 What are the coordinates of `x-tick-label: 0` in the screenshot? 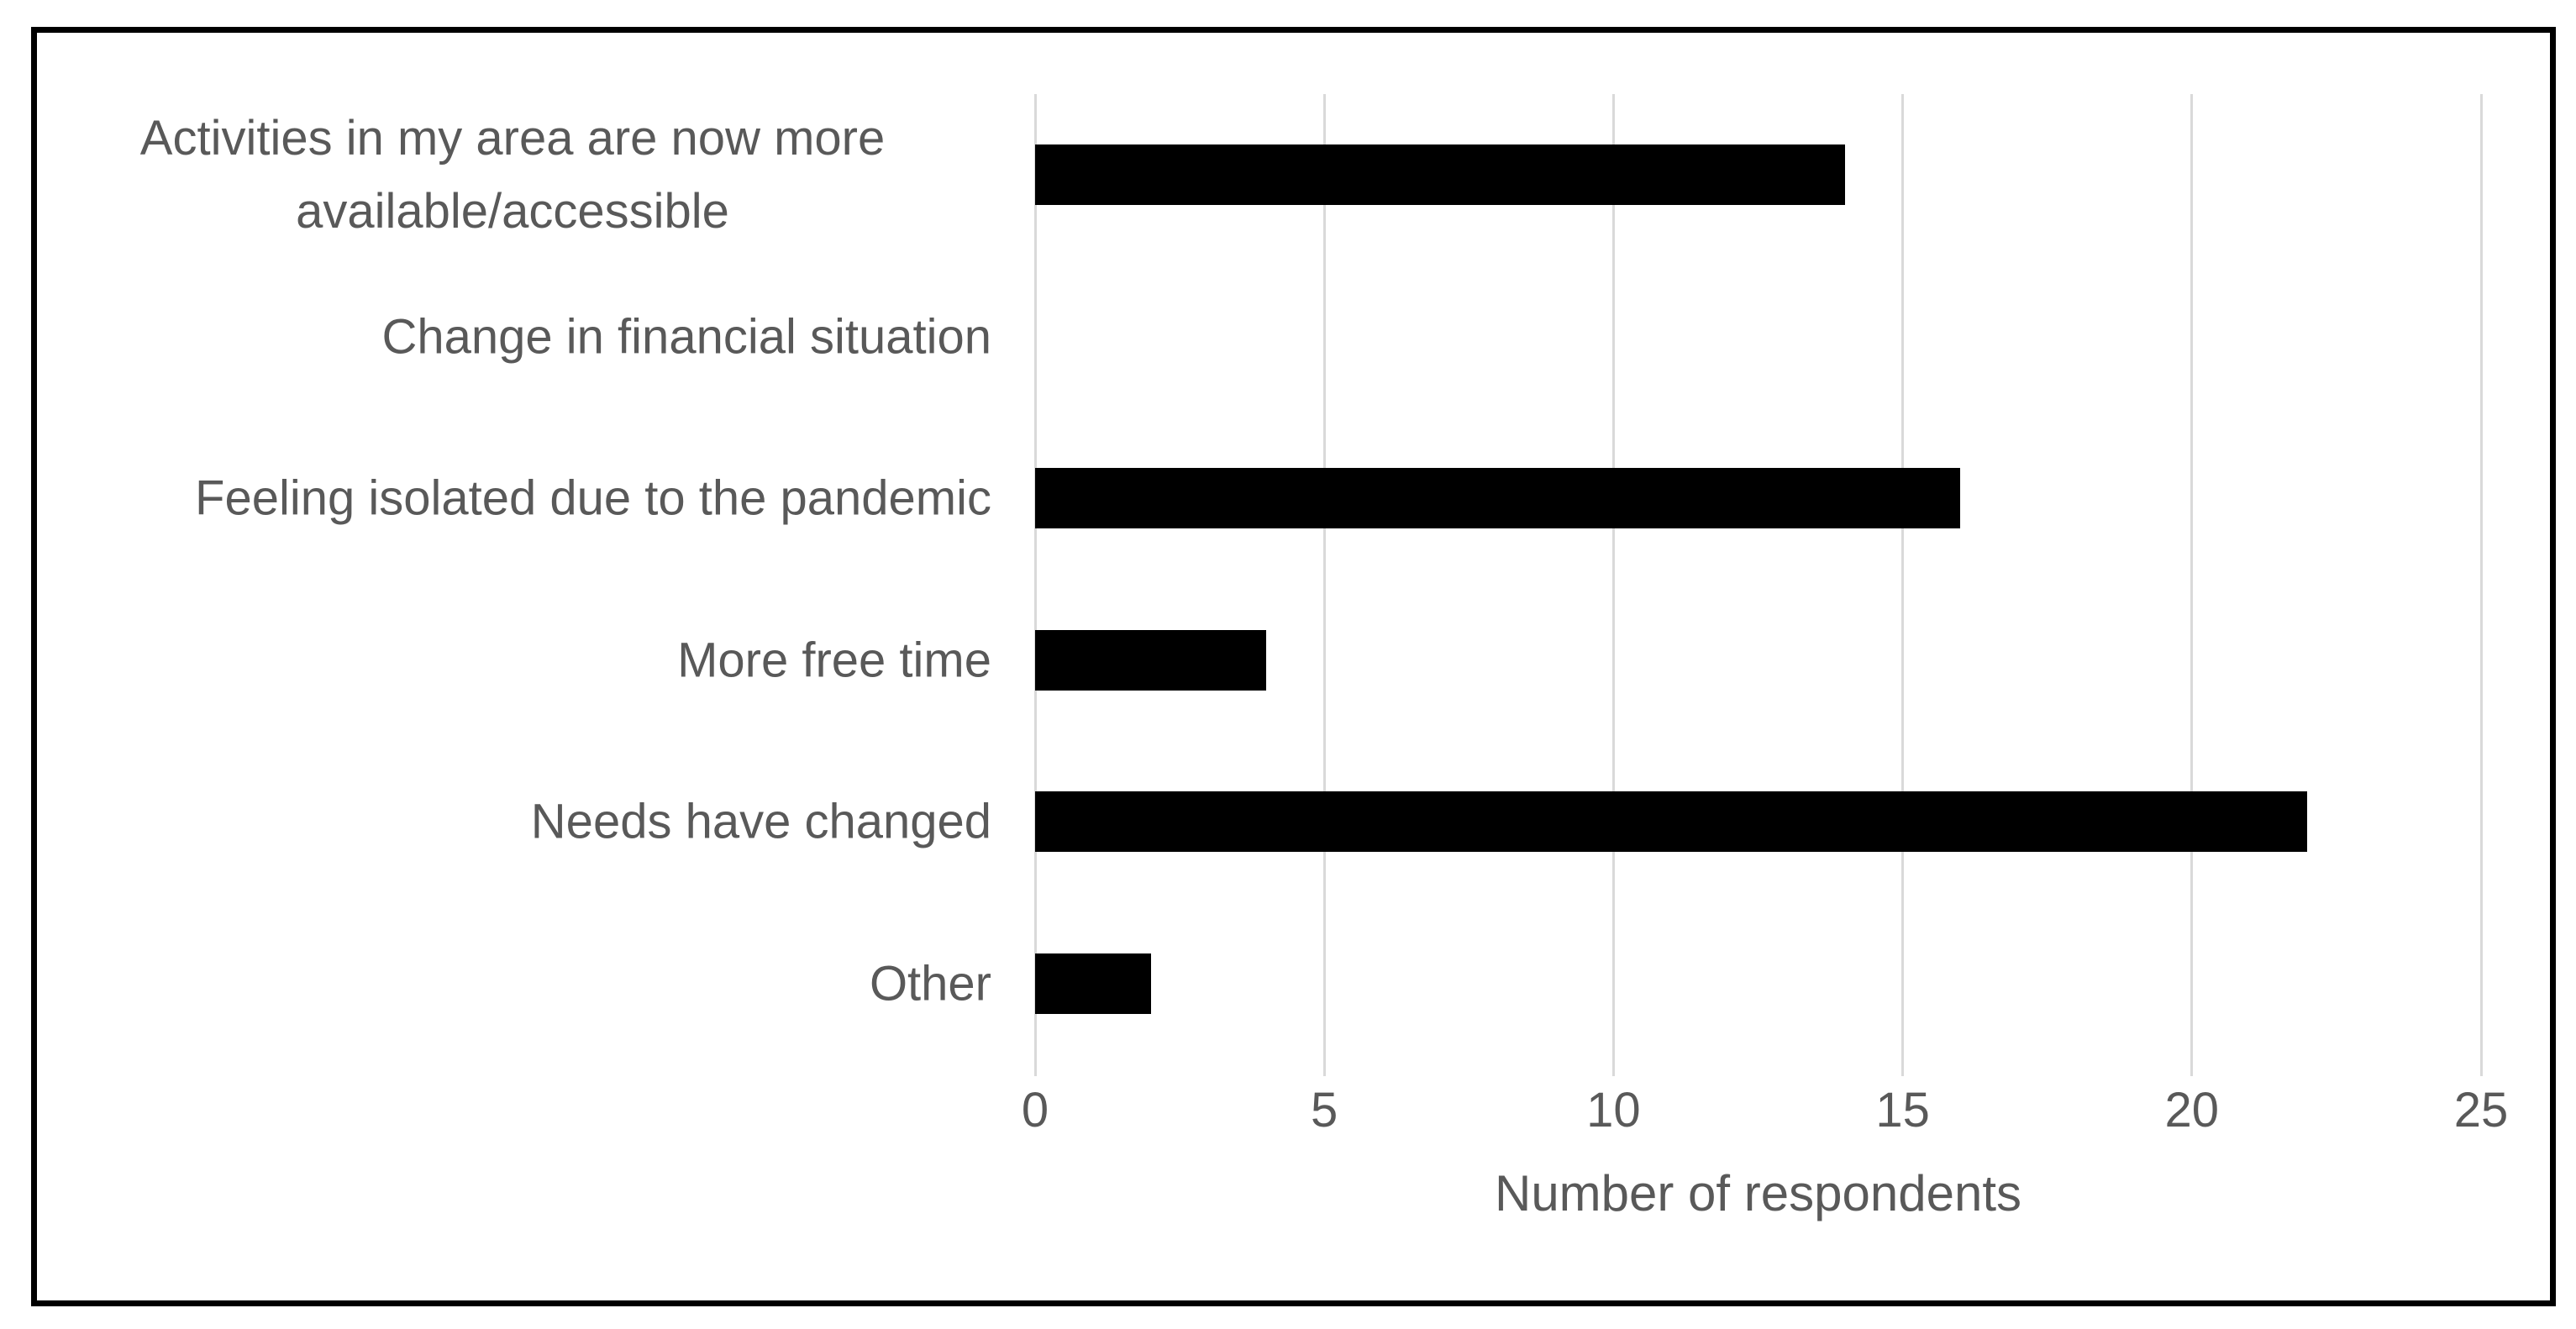 It's located at (1035, 1110).